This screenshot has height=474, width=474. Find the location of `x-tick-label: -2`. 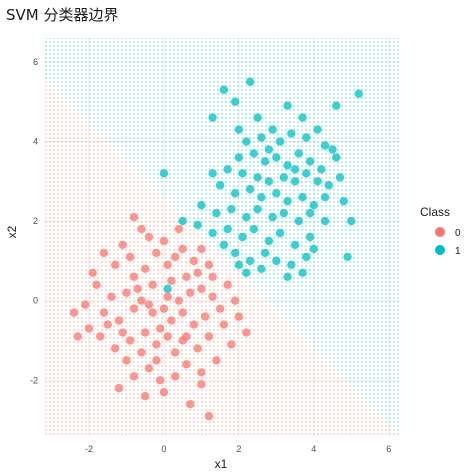

x-tick-label: -2 is located at coordinates (89, 449).